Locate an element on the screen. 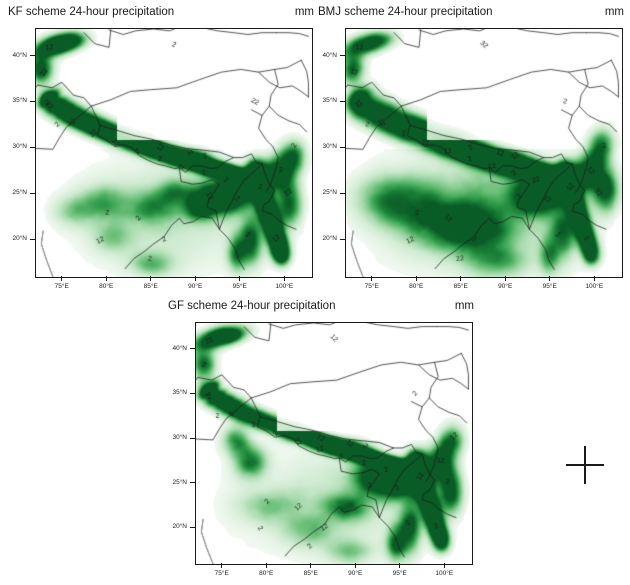 The width and height of the screenshot is (630, 585). panel-title-gf: GF scheme 24-hour precipitation is located at coordinates (252, 306).